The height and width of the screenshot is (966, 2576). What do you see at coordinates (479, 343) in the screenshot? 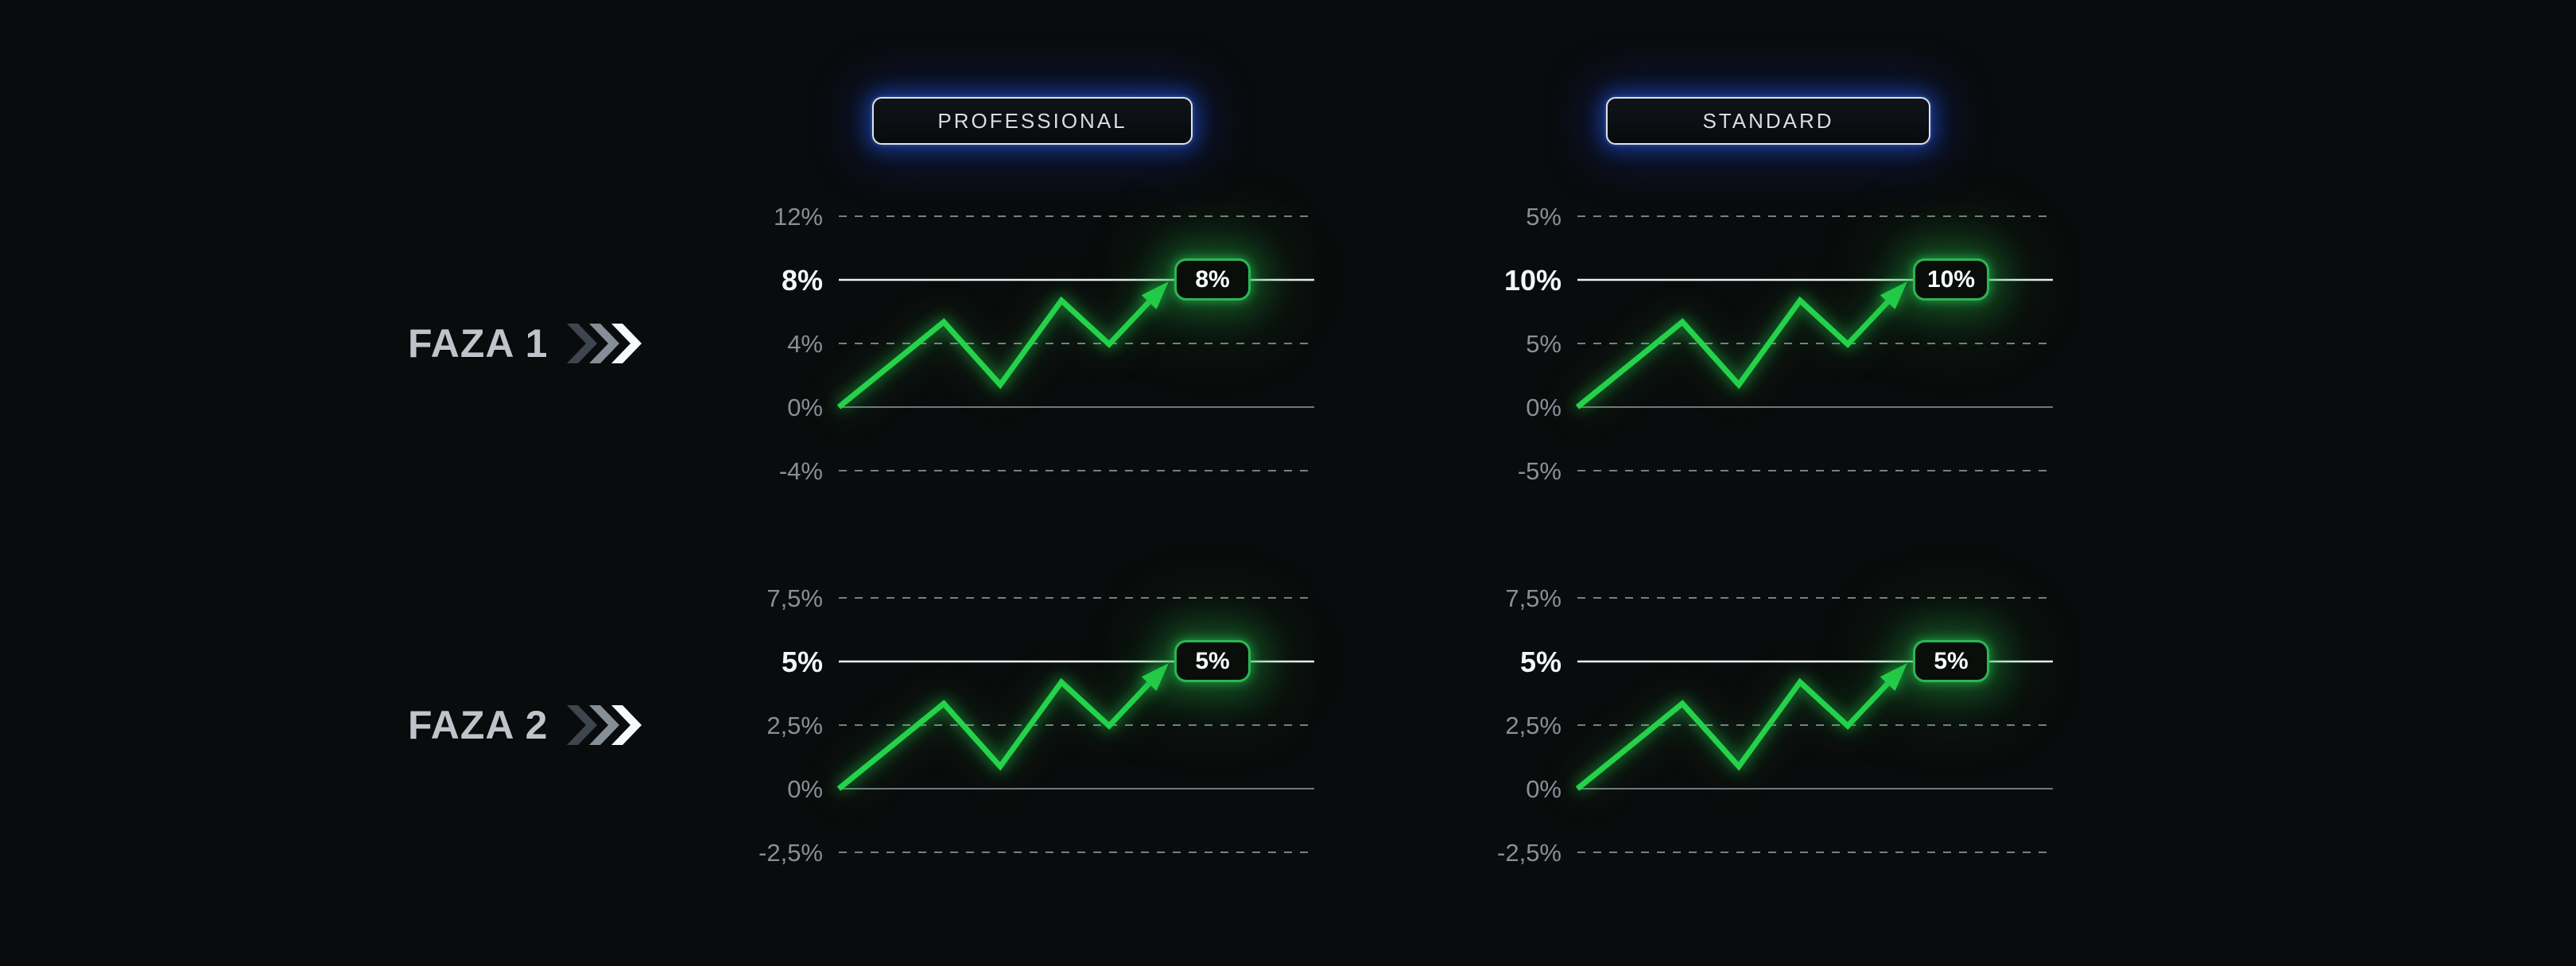
I see `row-label-faza-1-text: FAZA 1` at bounding box center [479, 343].